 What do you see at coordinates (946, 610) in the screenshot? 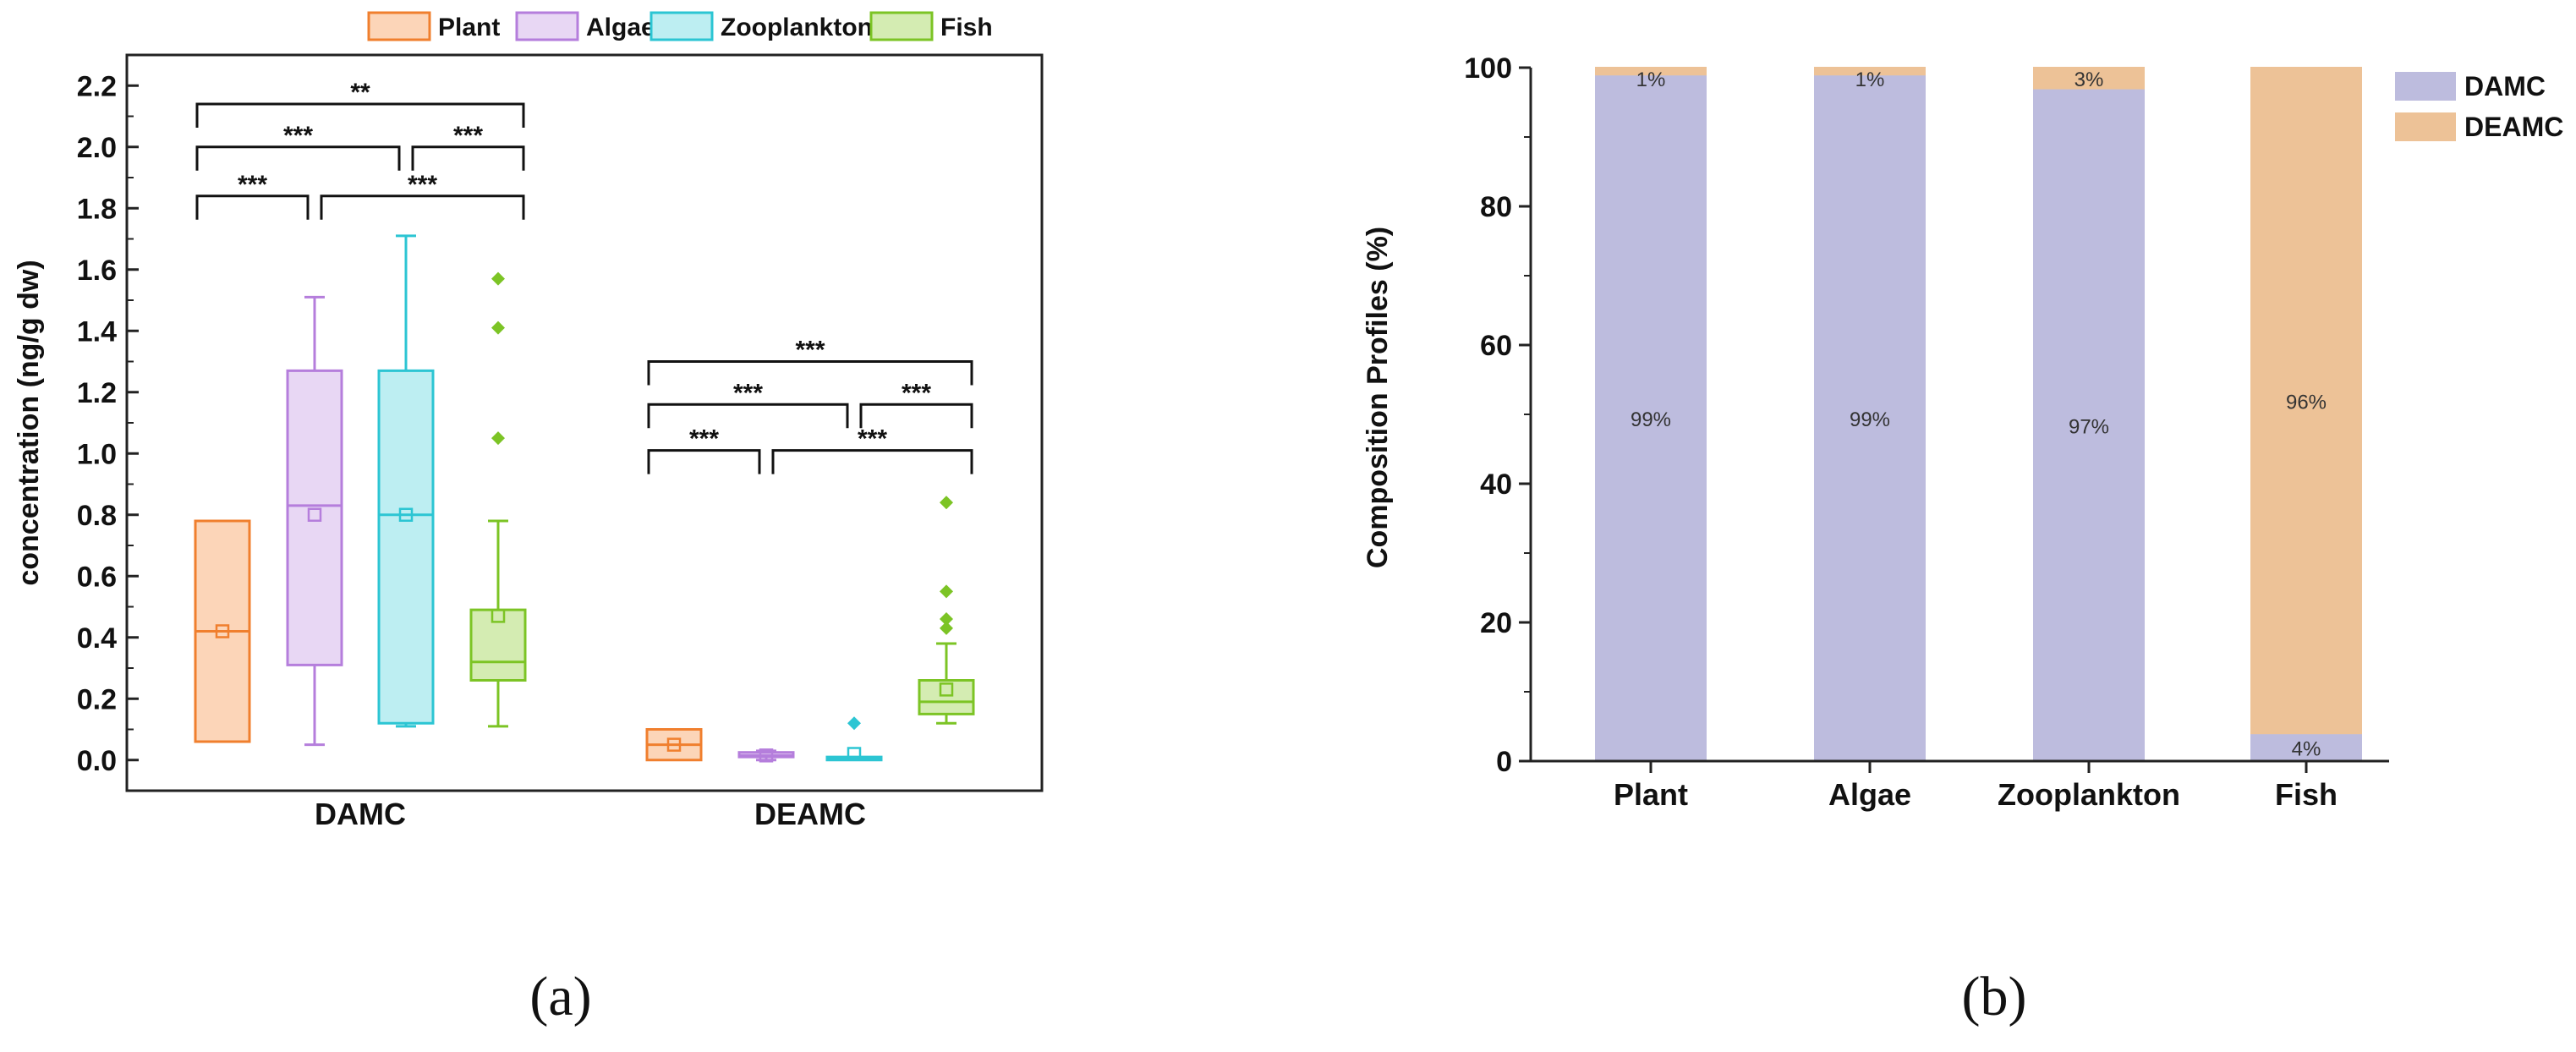
I see `box-deamc-fish` at bounding box center [946, 610].